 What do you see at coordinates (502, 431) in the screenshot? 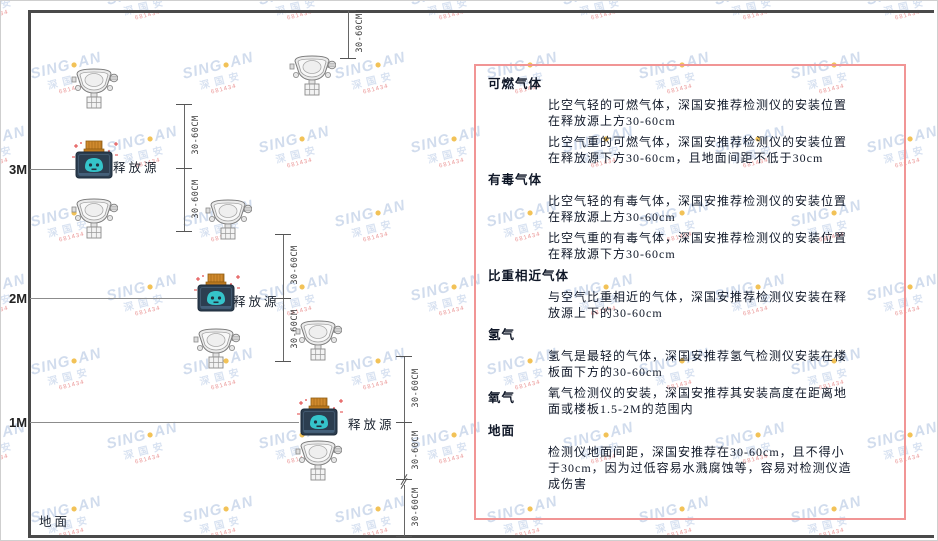
I see `info-section-heading: 地面` at bounding box center [502, 431].